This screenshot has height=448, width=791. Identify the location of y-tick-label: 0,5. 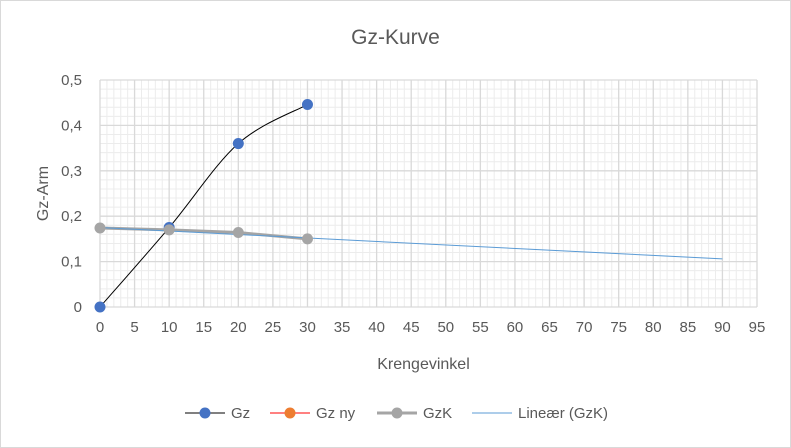
(71, 80).